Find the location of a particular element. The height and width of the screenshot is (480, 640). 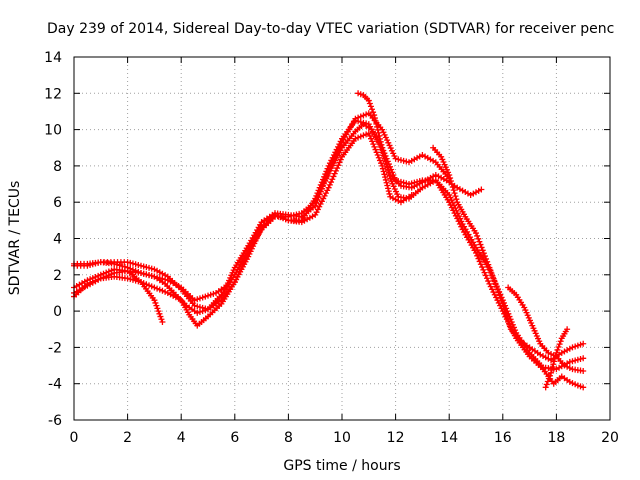

y-tick-label: 14 is located at coordinates (53, 58).